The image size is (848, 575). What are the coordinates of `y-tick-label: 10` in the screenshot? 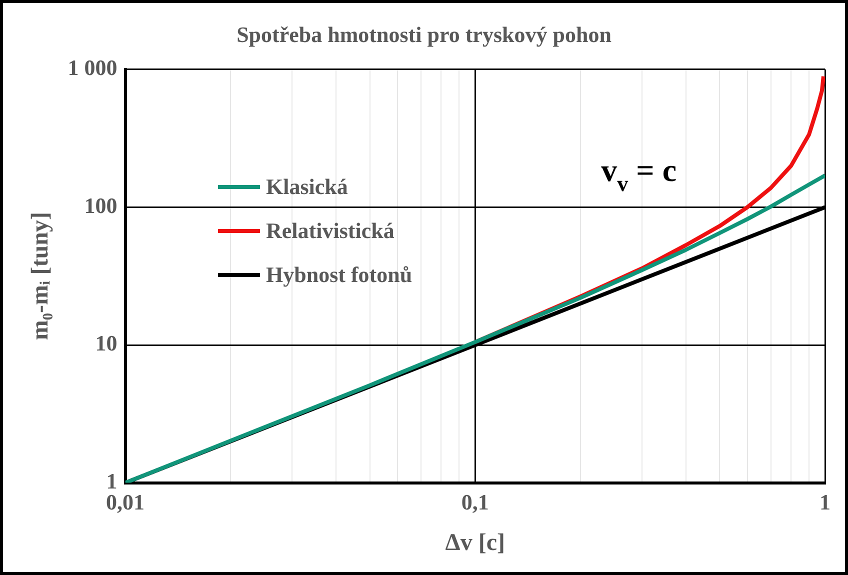 It's located at (106, 343).